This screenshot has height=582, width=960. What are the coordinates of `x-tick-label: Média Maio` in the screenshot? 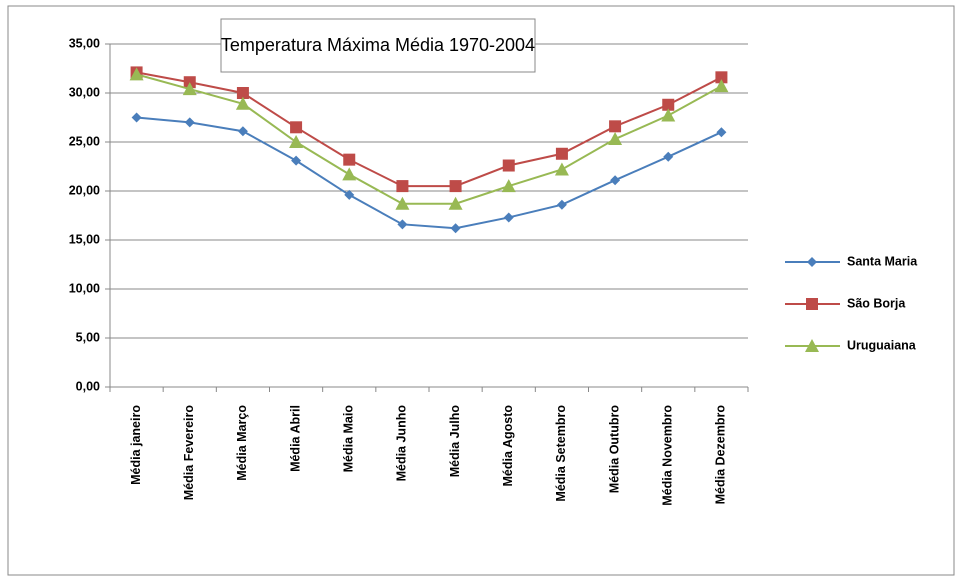 It's located at (349, 439).